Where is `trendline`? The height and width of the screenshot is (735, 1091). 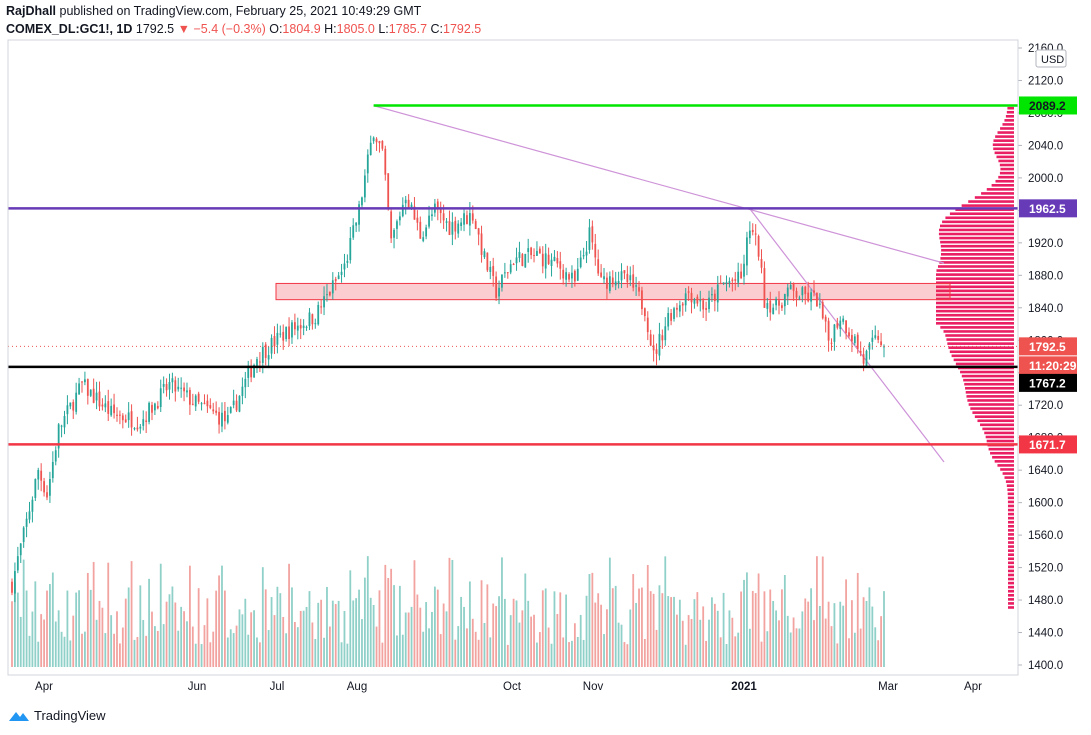 trendline is located at coordinates (847, 335).